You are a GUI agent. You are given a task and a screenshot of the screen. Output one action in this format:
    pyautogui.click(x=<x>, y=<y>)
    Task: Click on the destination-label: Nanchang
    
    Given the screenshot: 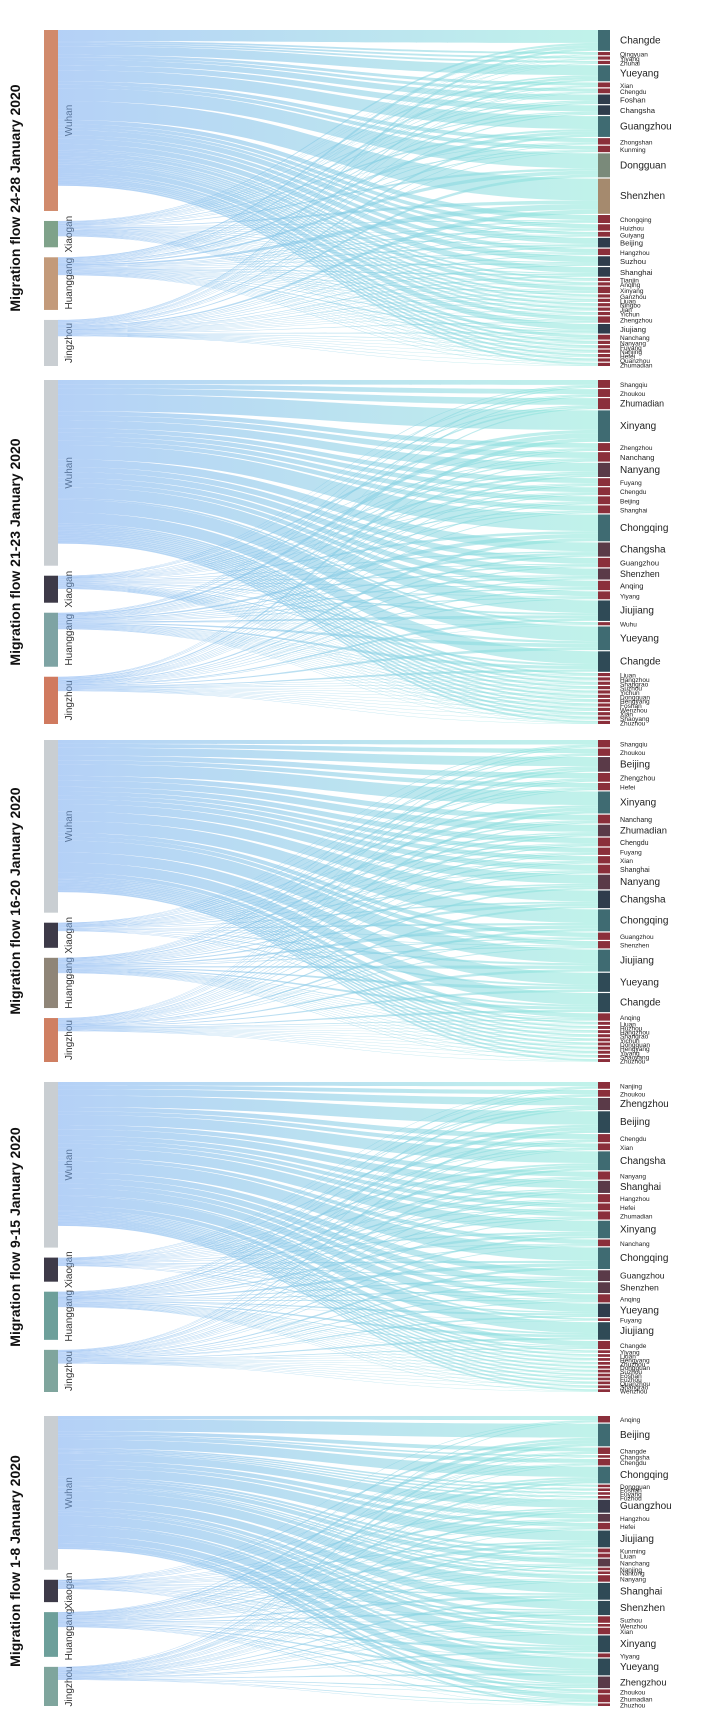 What is the action you would take?
    pyautogui.click(x=635, y=338)
    